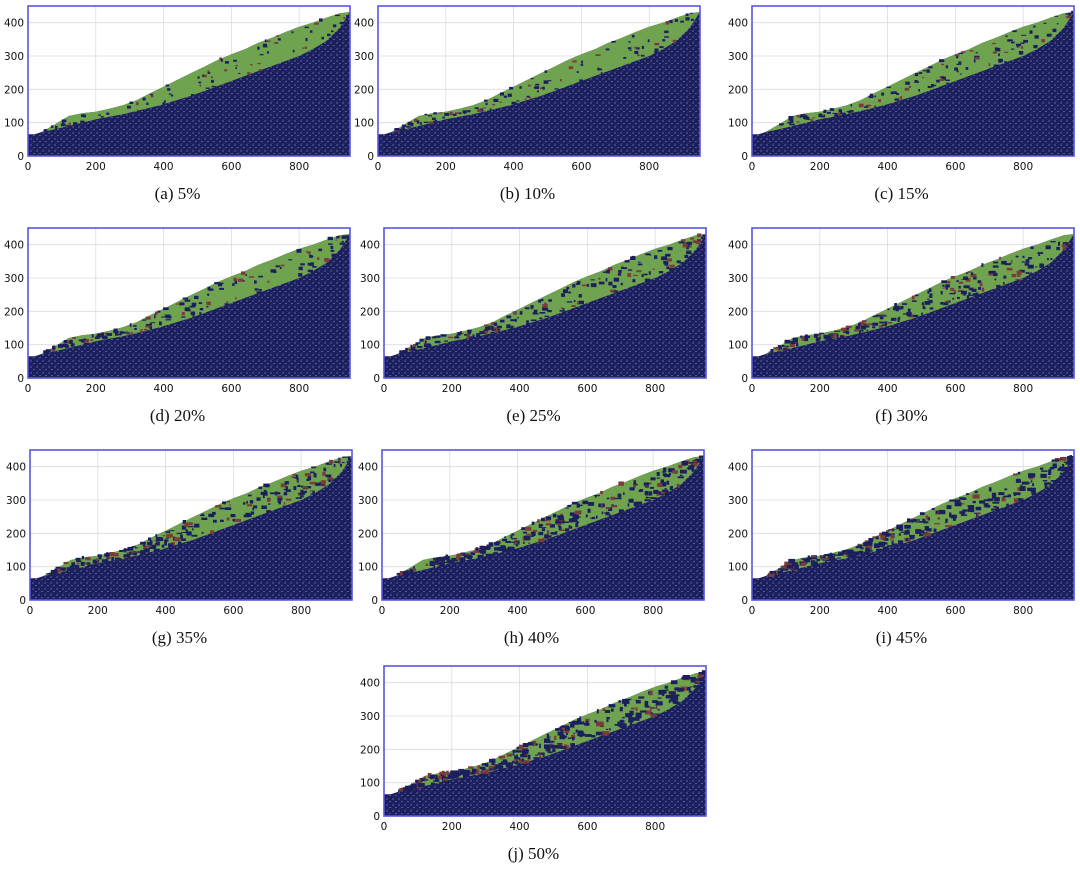 The image size is (1080, 875). Describe the element at coordinates (820, 167) in the screenshot. I see `x-tick-label: 200` at that location.